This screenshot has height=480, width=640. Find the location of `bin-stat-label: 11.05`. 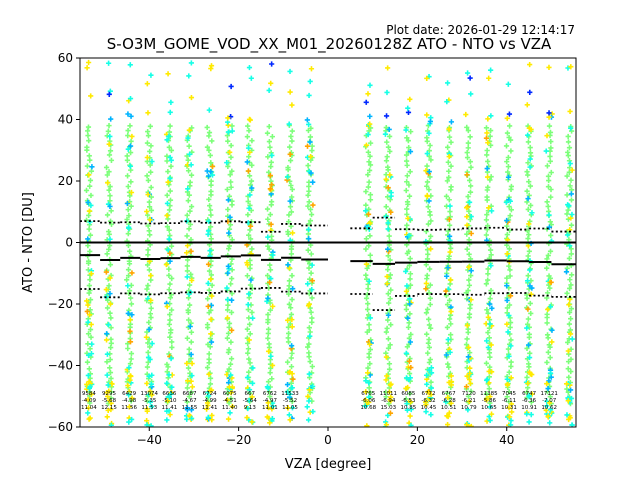

bin-stat-label: 11.05 is located at coordinates (290, 408).